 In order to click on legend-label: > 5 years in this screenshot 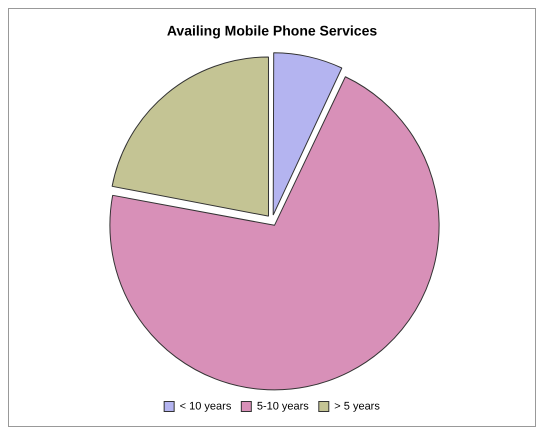, I will do `click(357, 406)`.